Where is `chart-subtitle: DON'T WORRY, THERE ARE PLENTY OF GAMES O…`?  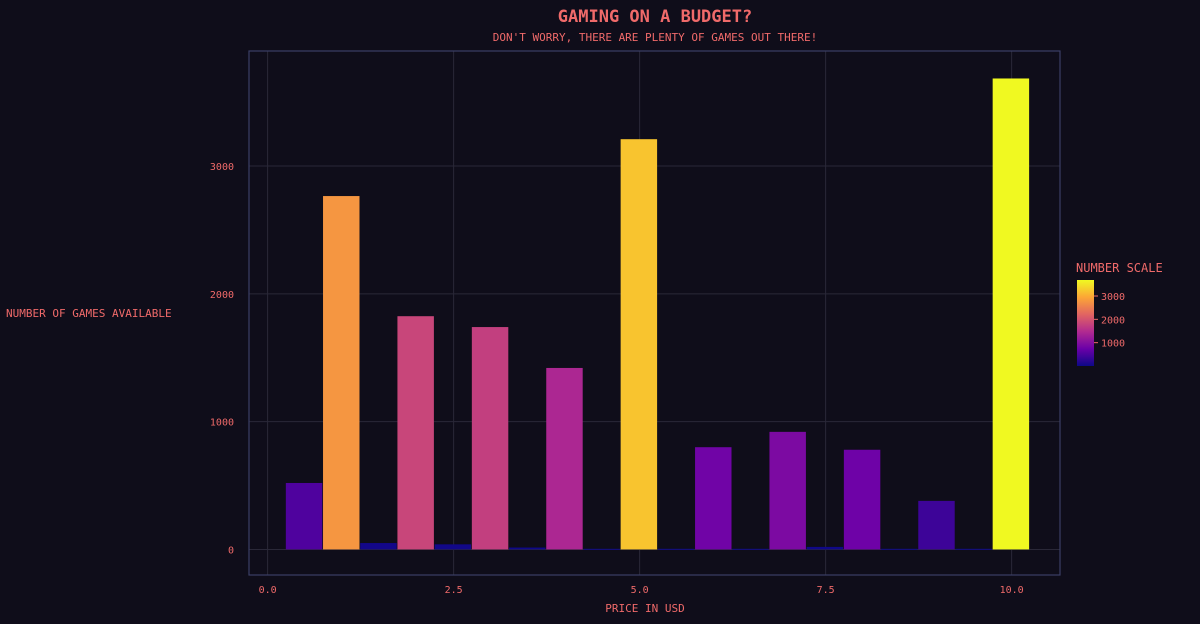 chart-subtitle: DON'T WORRY, THERE ARE PLENTY OF GAMES O… is located at coordinates (655, 37).